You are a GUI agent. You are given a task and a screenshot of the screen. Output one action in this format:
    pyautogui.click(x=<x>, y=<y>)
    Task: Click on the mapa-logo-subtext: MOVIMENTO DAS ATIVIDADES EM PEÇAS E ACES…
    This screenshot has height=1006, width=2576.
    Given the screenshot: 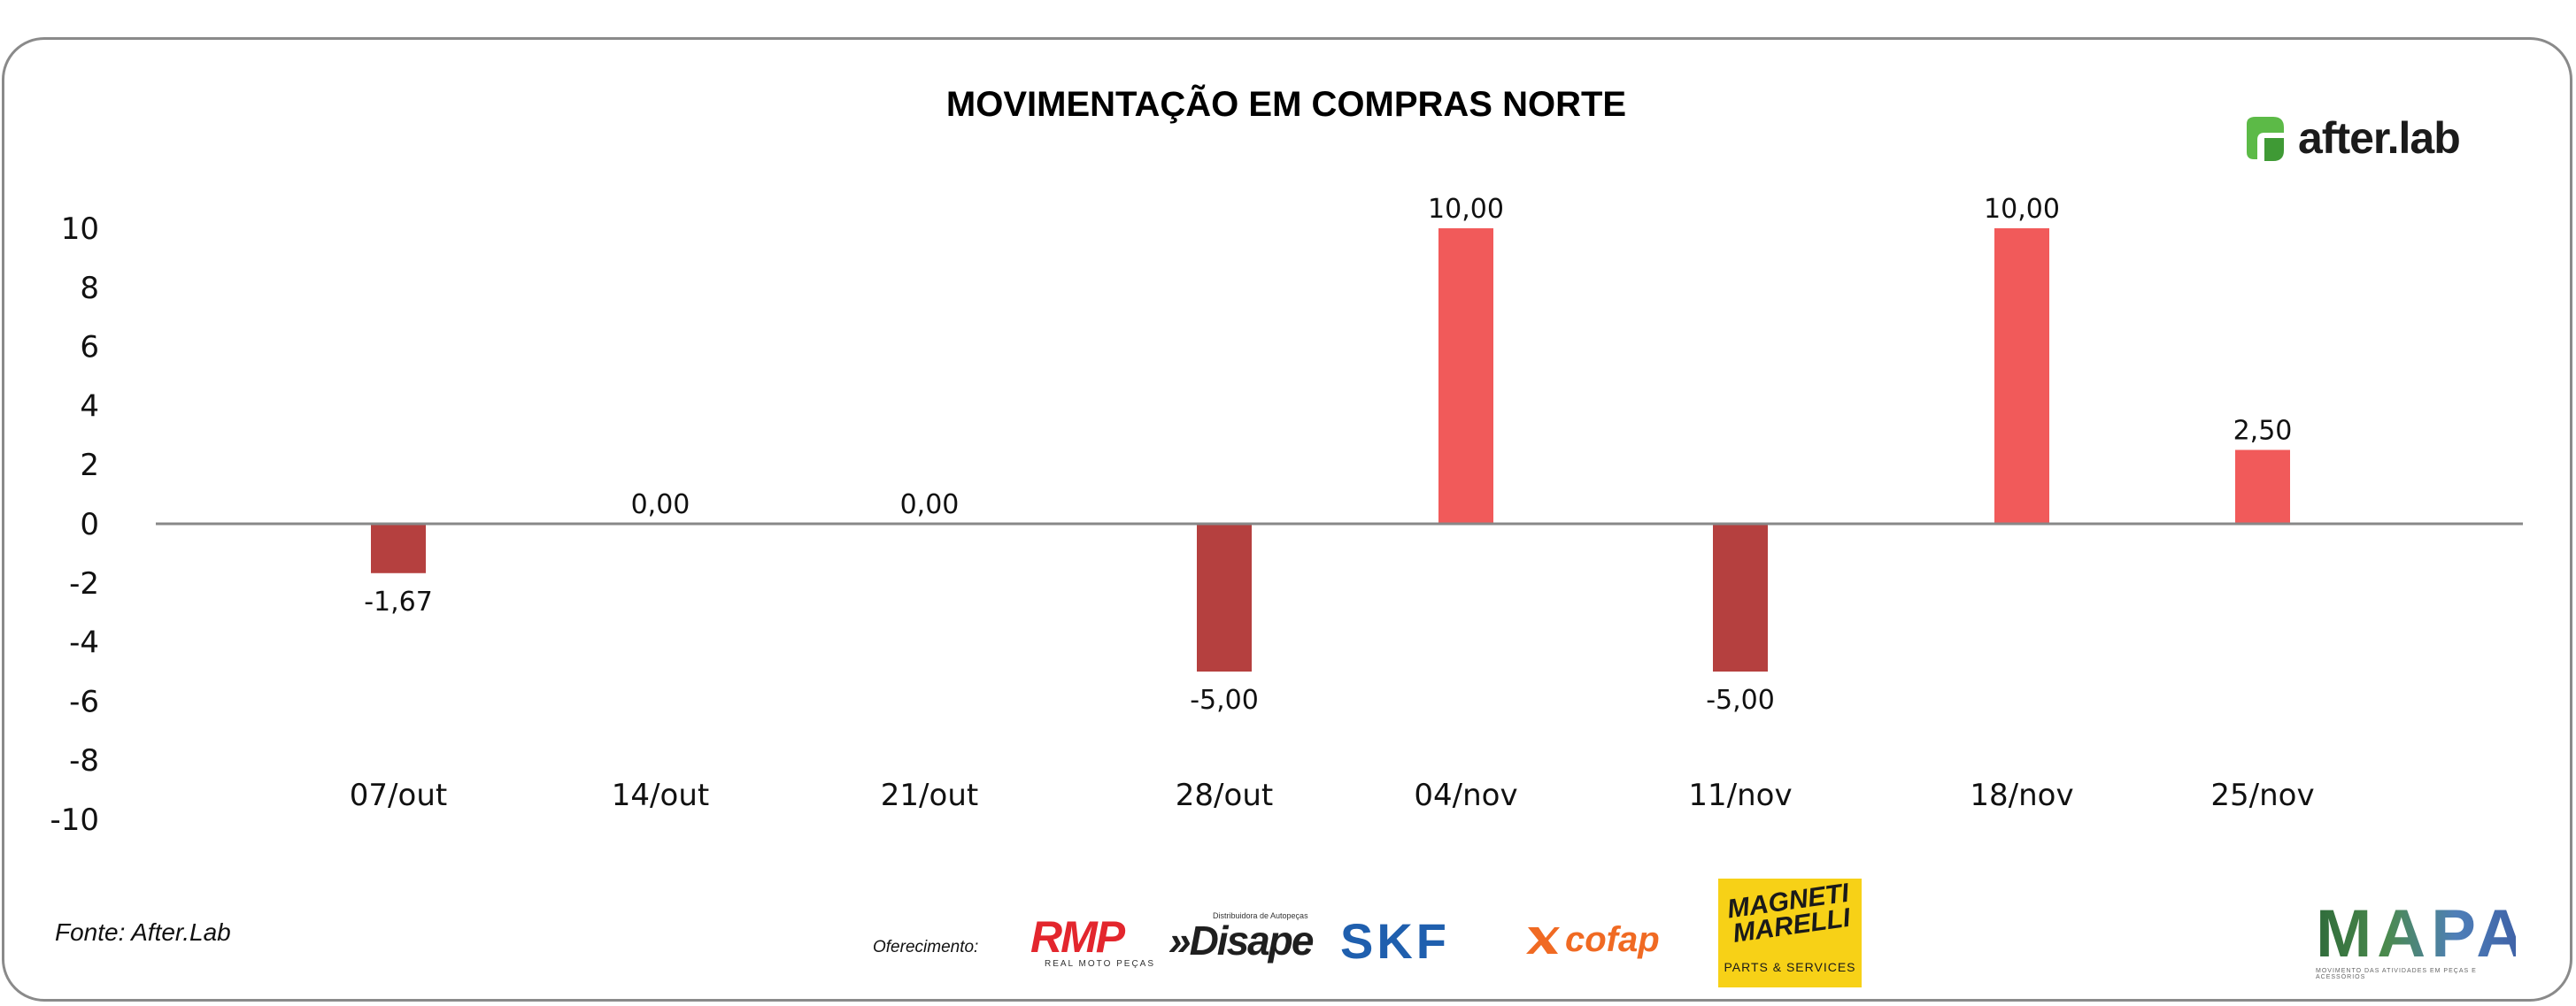 What is the action you would take?
    pyautogui.click(x=2396, y=974)
    